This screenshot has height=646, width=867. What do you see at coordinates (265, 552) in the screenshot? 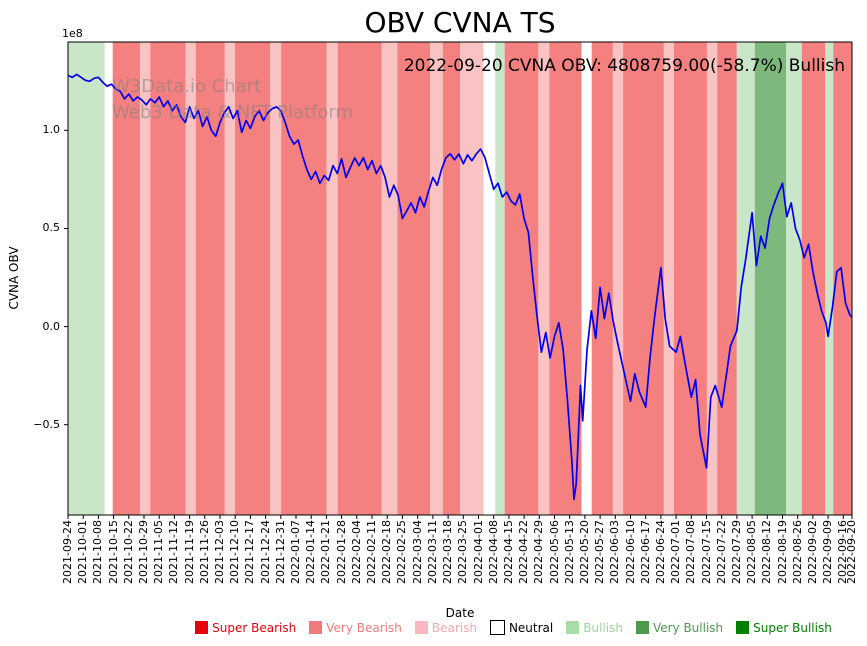
I see `x-tick-label: 2021-12-24` at bounding box center [265, 552].